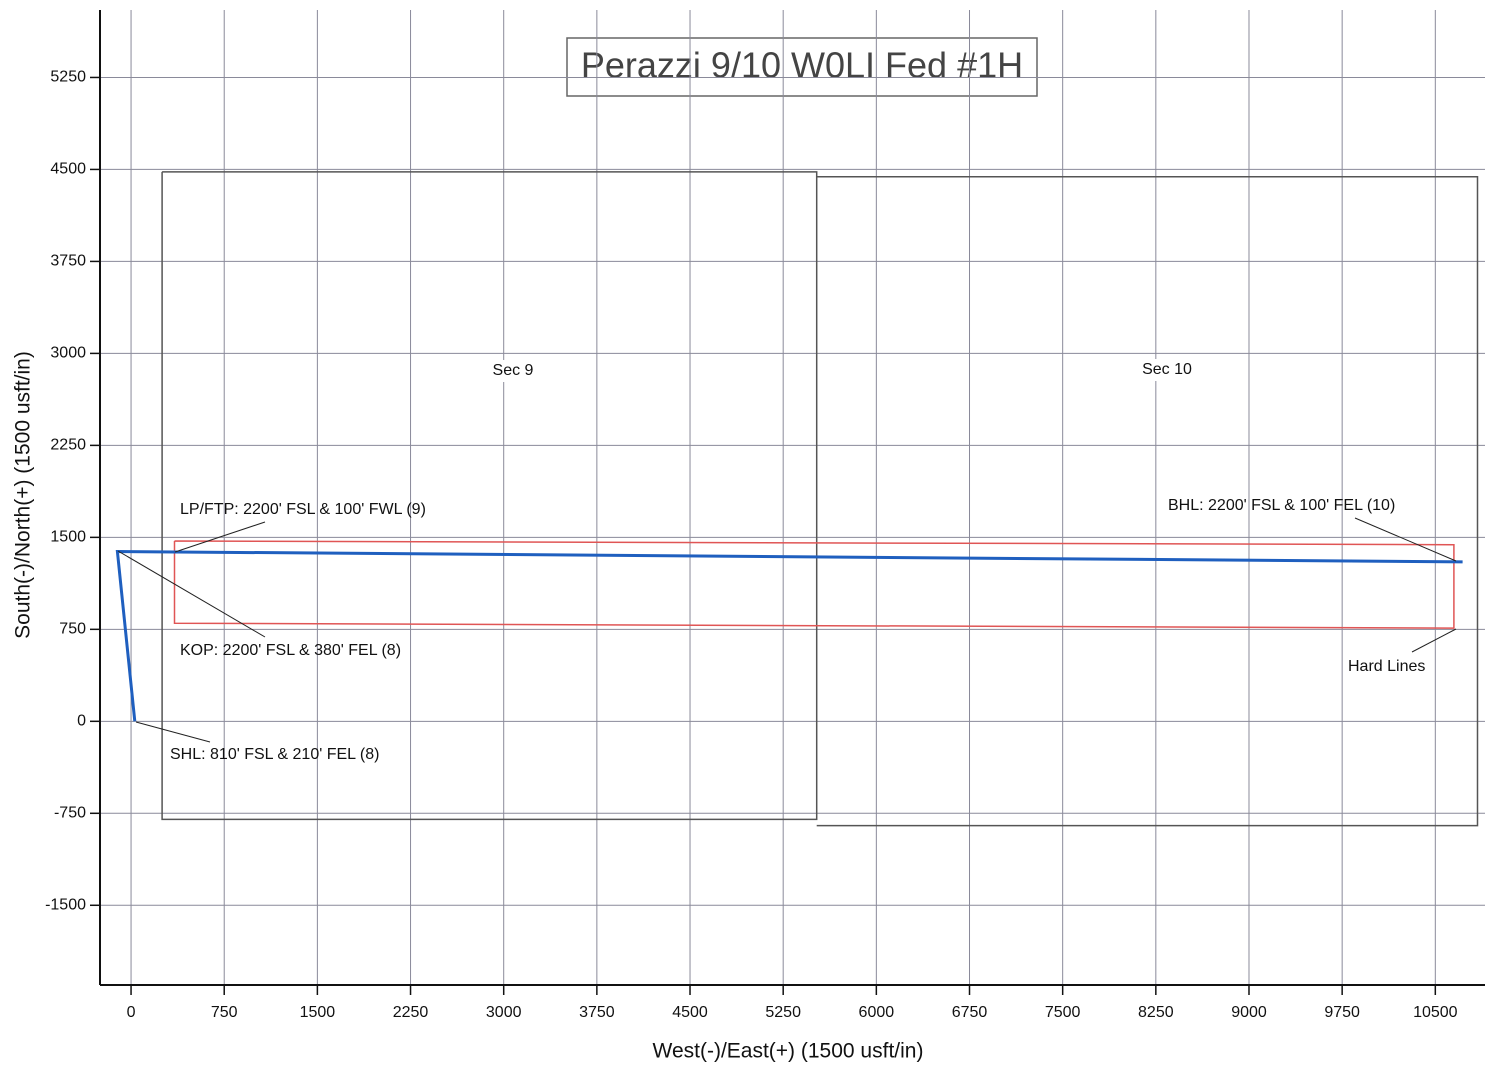 The width and height of the screenshot is (1485, 1075). I want to click on annotation: Hard Lines, so click(1386, 666).